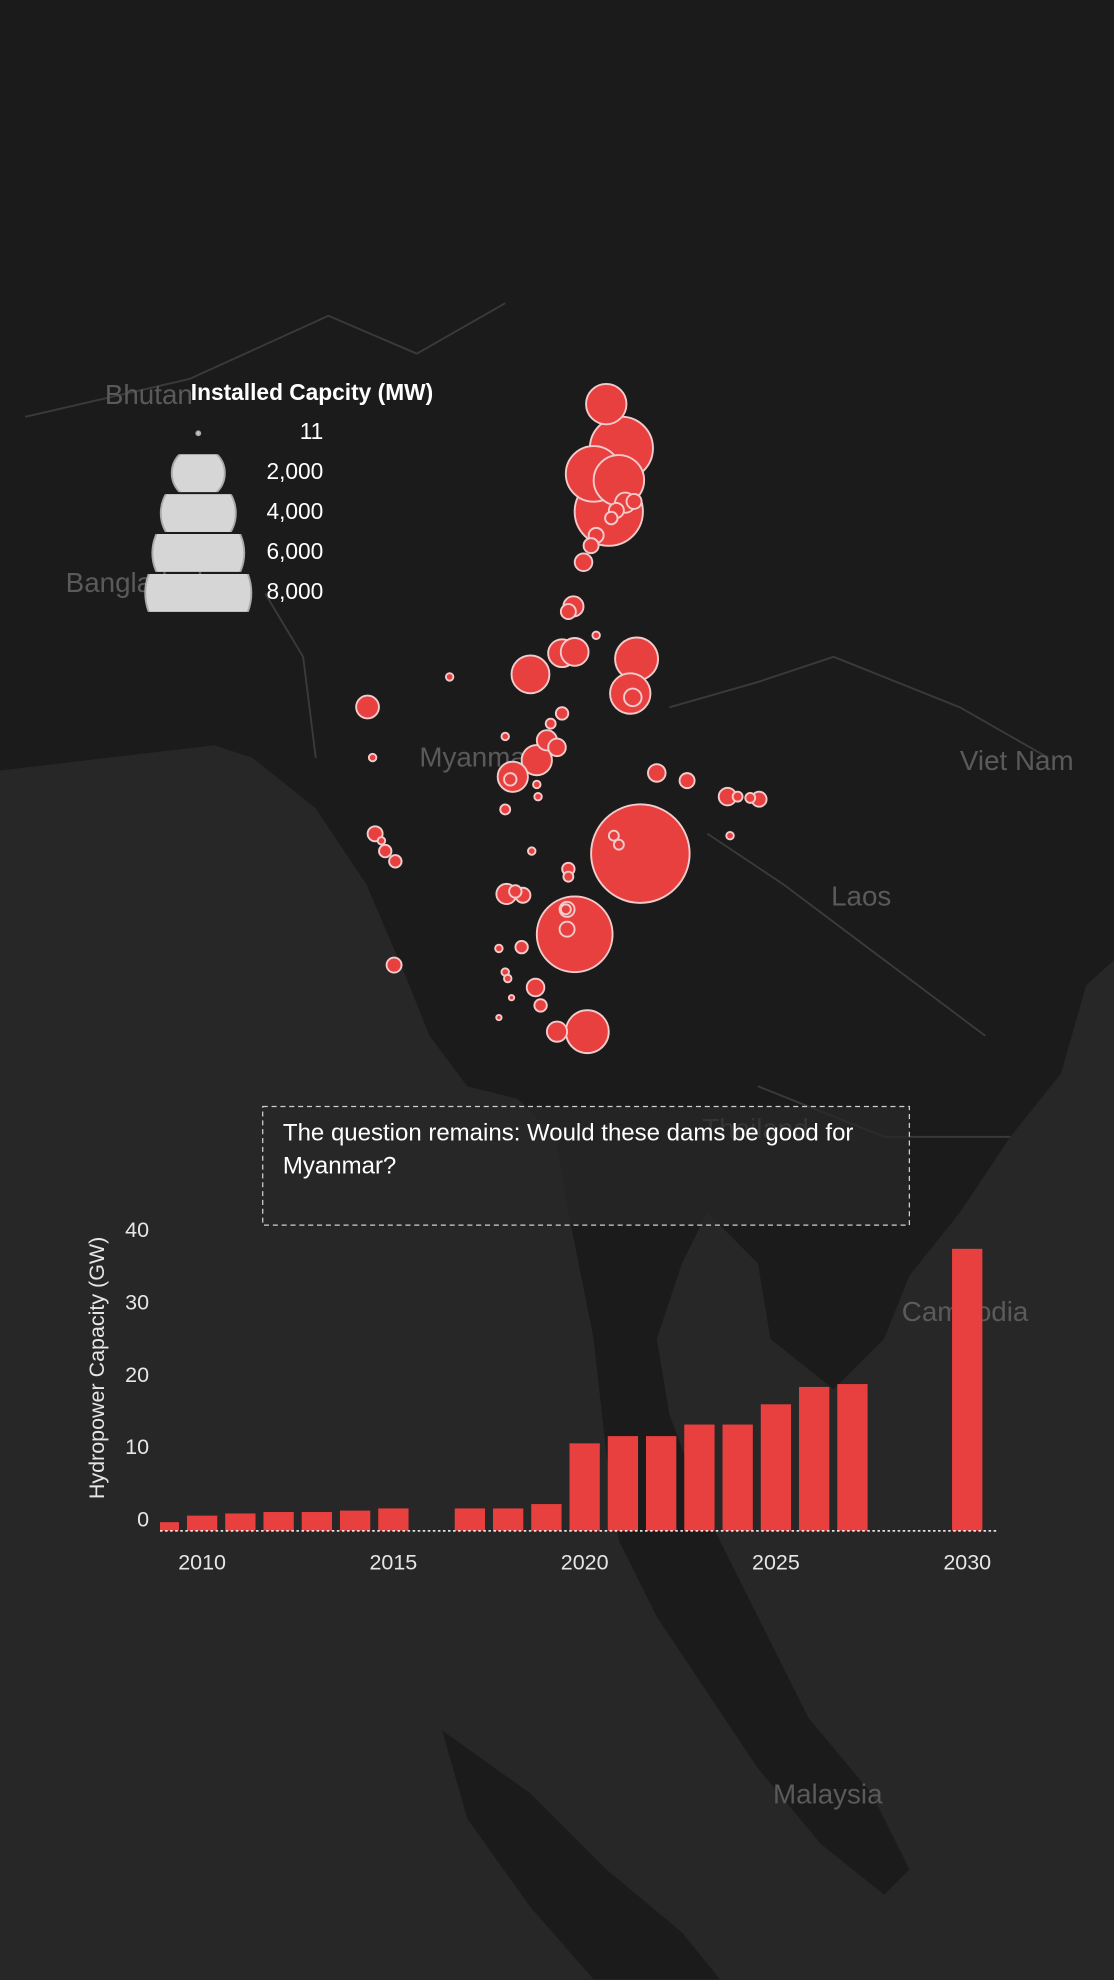  Describe the element at coordinates (137, 1447) in the screenshot. I see `y-tick-label: 10` at that location.